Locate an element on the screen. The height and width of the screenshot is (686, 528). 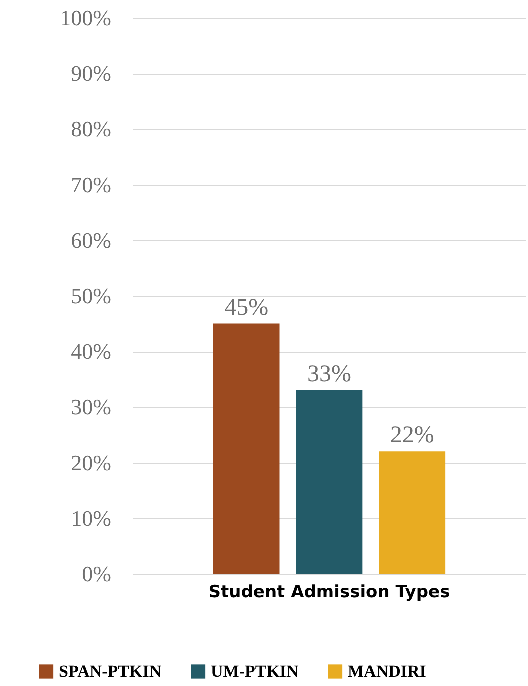
y-tick-label: 100% is located at coordinates (86, 18).